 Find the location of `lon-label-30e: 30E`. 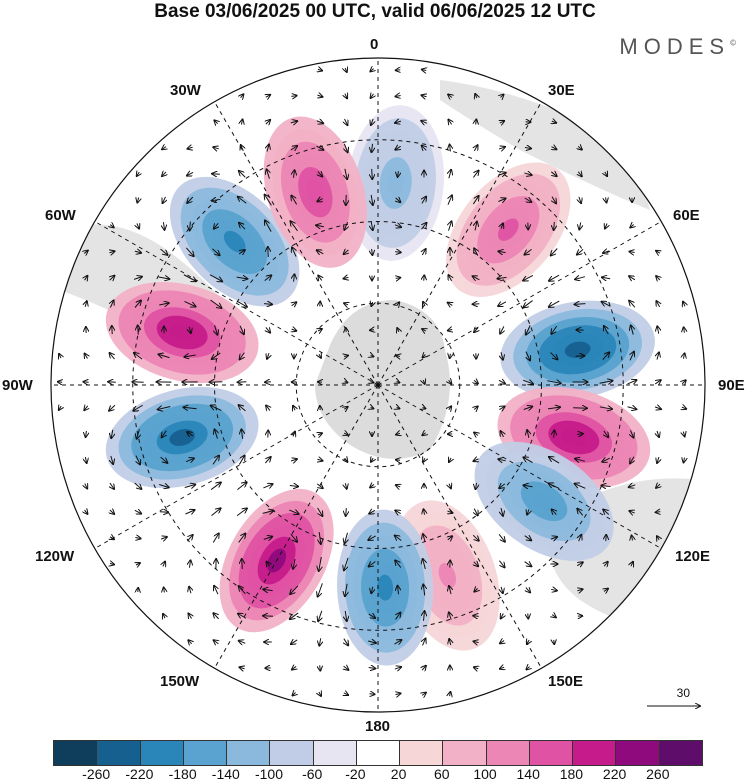

lon-label-30e: 30E is located at coordinates (561, 90).